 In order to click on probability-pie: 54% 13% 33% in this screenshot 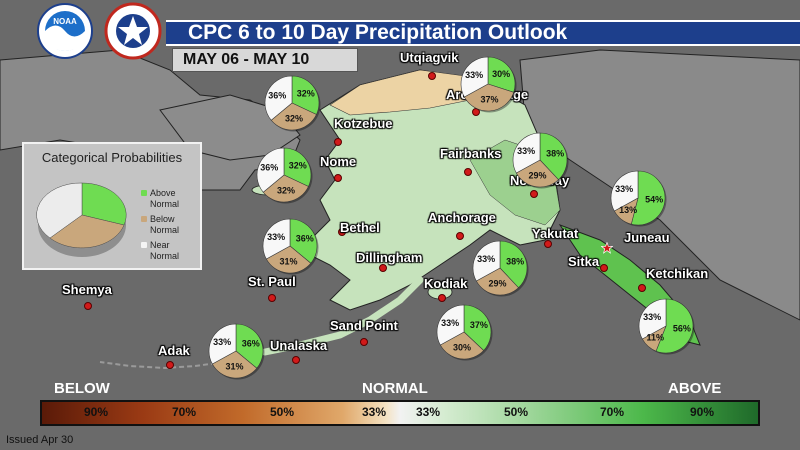, I will do `click(638, 198)`.